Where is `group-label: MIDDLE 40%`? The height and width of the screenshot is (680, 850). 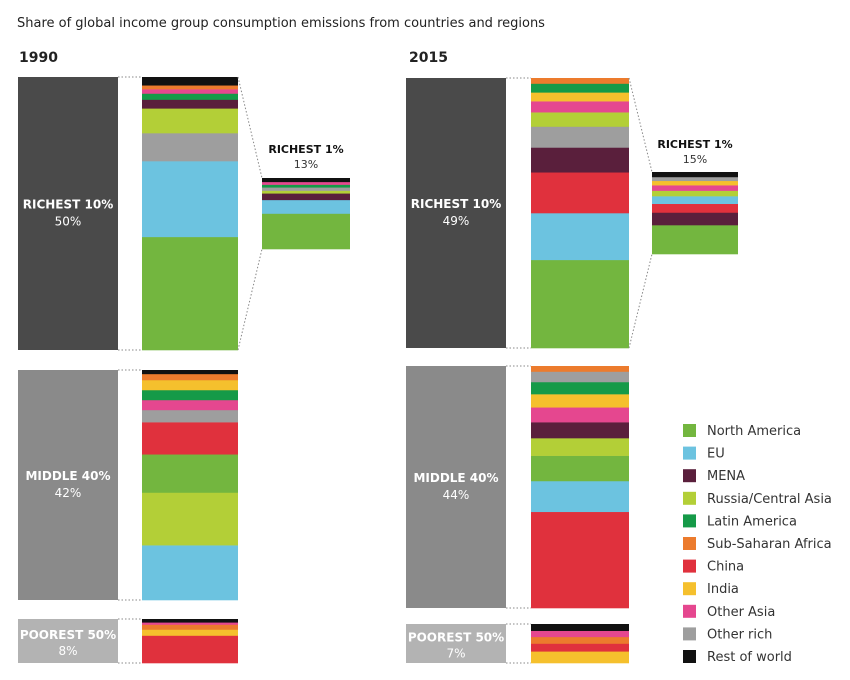
group-label: MIDDLE 40% is located at coordinates (67, 476).